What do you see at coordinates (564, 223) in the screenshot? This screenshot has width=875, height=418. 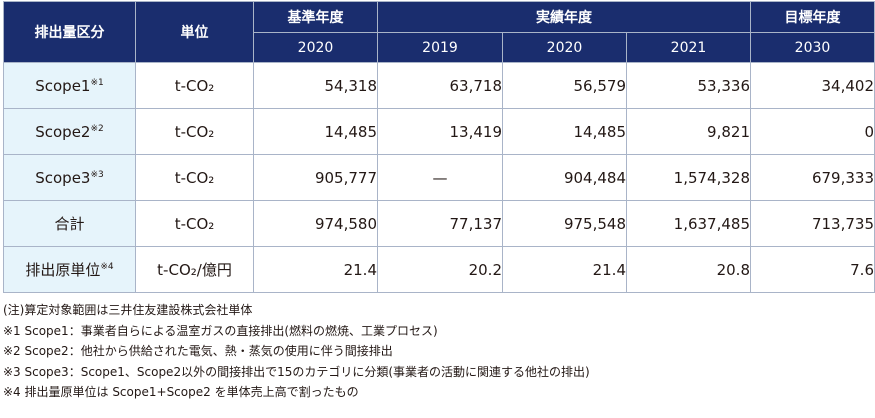 I see `value-cell: 975,548` at bounding box center [564, 223].